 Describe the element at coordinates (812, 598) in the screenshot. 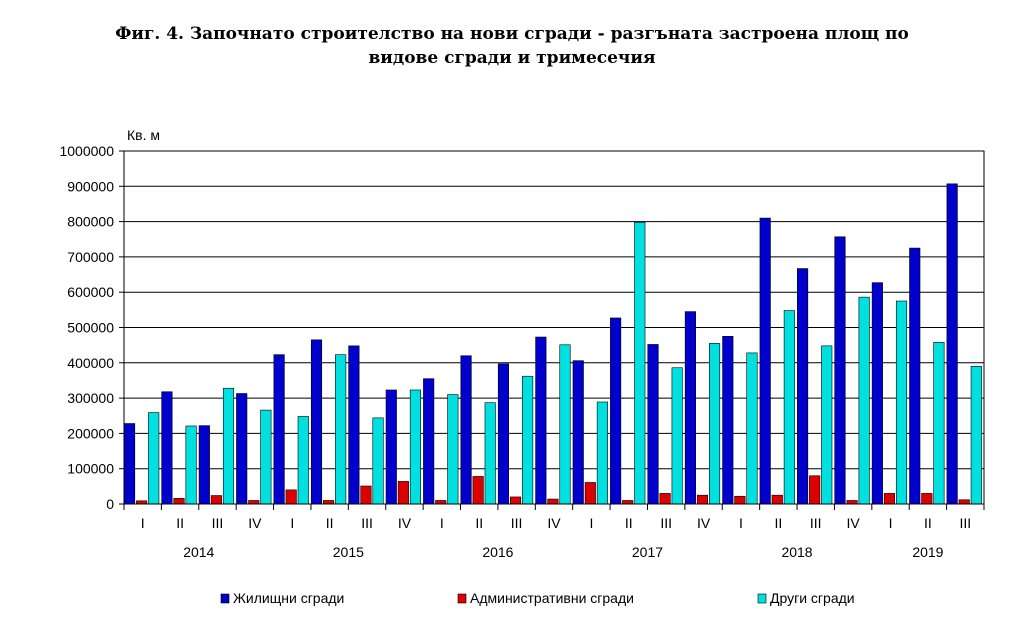

I see `legend-entry: Други сгради` at that location.